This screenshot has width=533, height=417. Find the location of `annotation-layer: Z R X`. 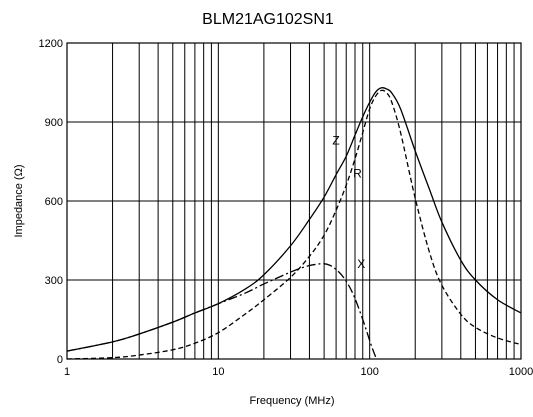

annotation-layer: Z R X is located at coordinates (348, 202).